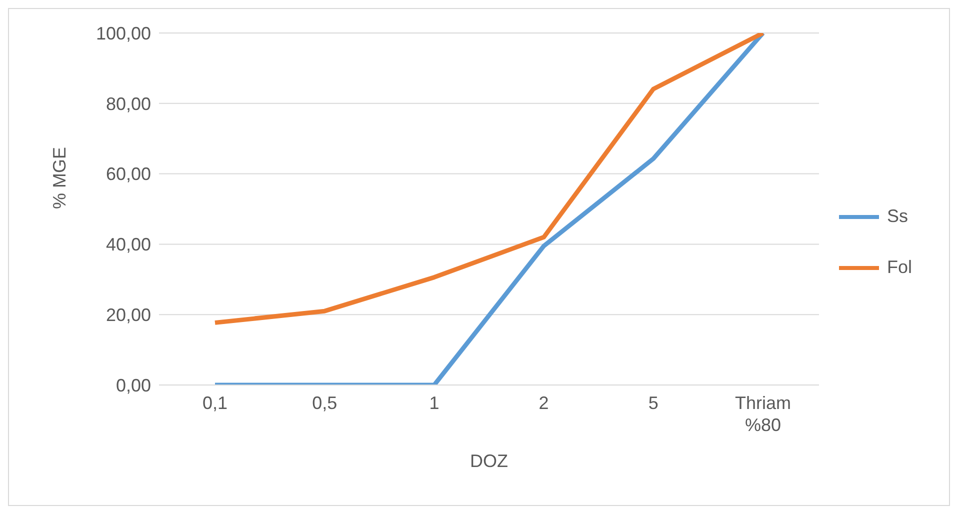 The width and height of the screenshot is (958, 514). I want to click on x-tick-label: 1, so click(434, 403).